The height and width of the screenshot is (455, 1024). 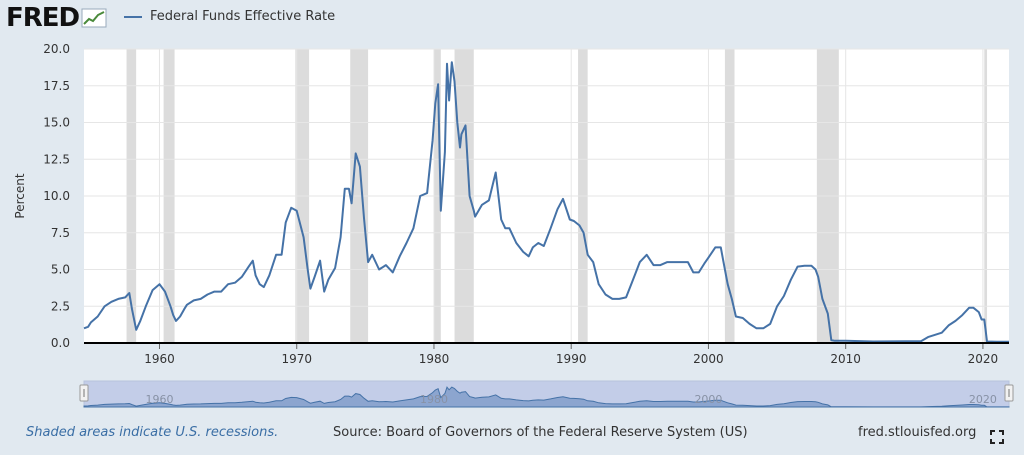 What do you see at coordinates (56, 49) in the screenshot?
I see `y-tick-label: 20.0` at bounding box center [56, 49].